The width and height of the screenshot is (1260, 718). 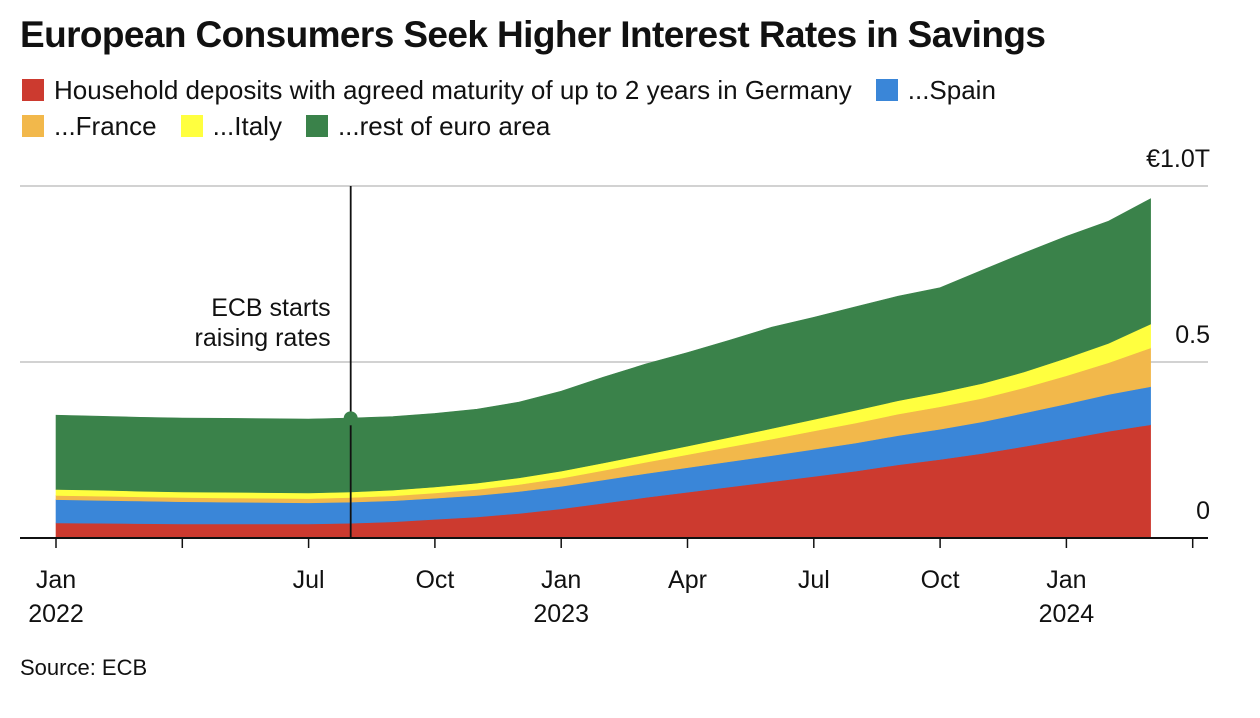 What do you see at coordinates (1067, 614) in the screenshot?
I see `x-year-label-8: 2024` at bounding box center [1067, 614].